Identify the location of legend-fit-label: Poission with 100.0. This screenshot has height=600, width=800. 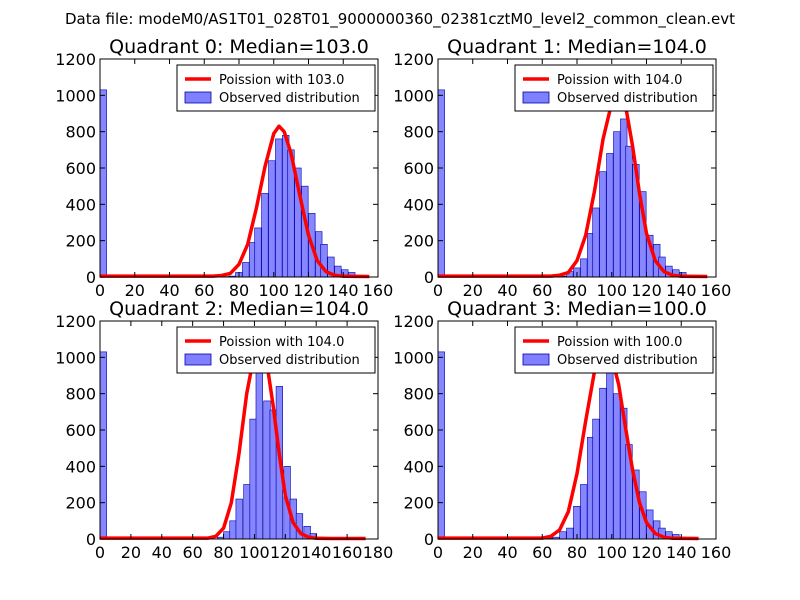
(619, 342).